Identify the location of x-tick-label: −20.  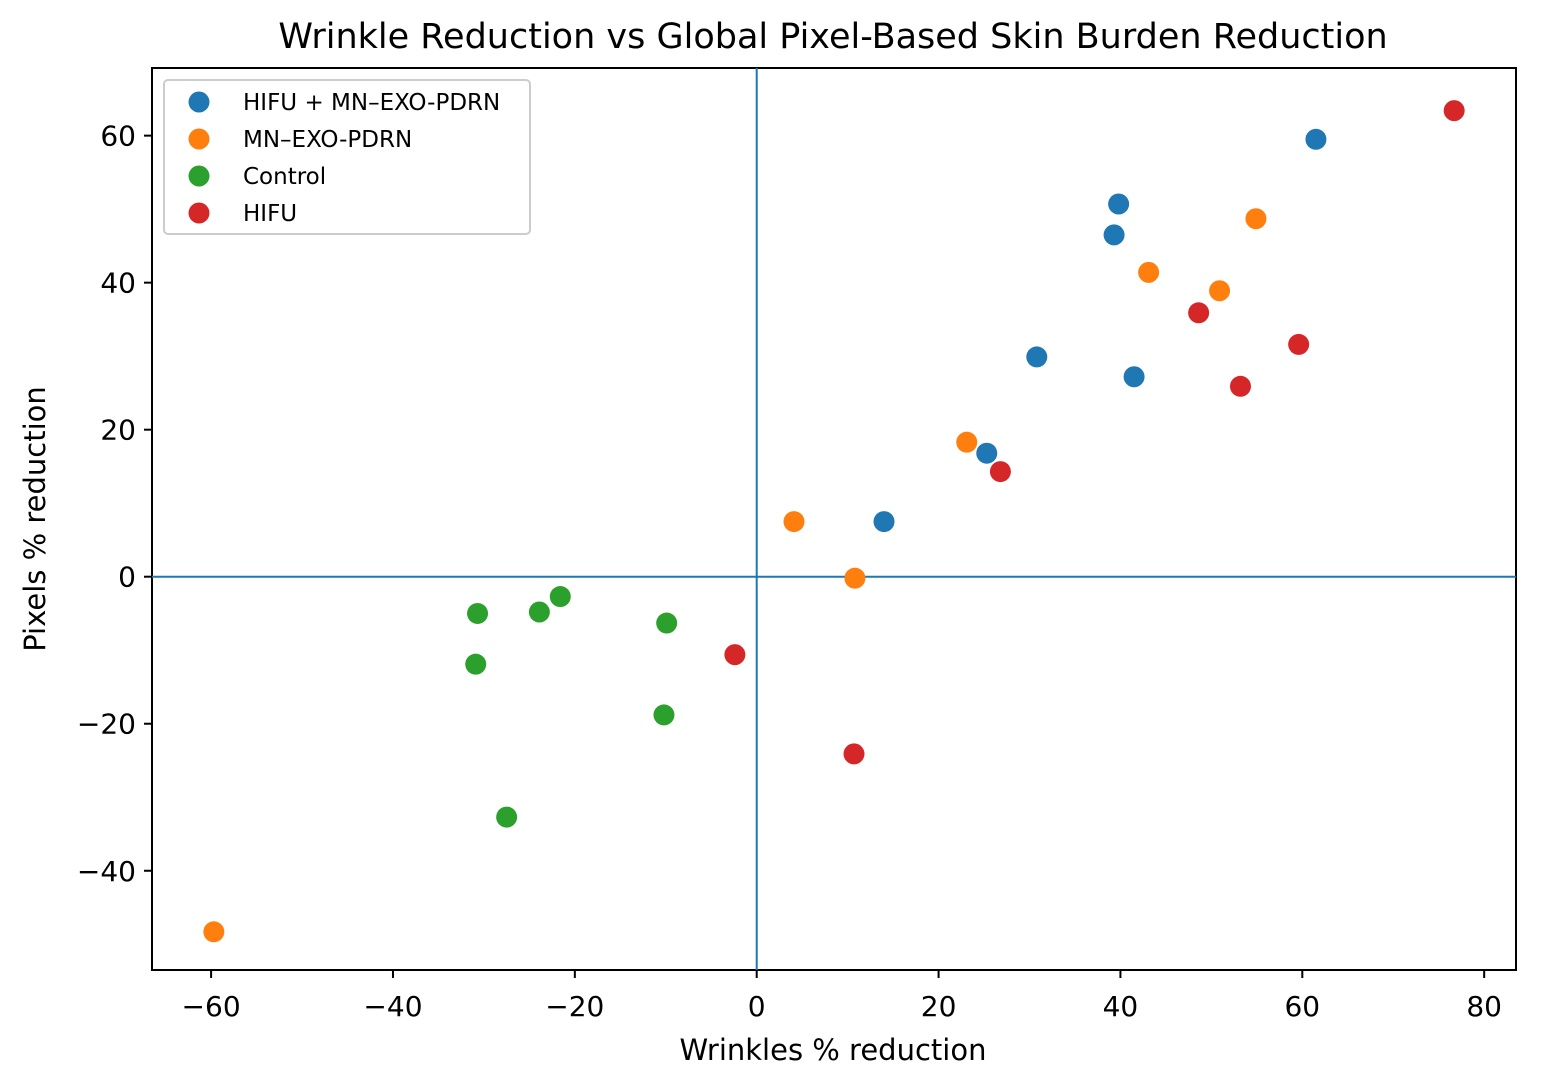
(574, 1006).